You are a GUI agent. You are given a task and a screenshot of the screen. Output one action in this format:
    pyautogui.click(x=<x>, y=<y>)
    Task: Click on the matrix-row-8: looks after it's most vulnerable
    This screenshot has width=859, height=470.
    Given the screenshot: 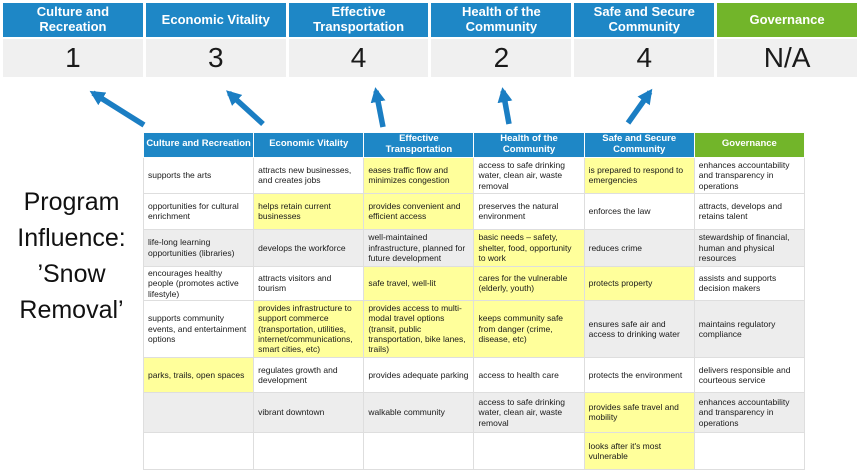 What is the action you would take?
    pyautogui.click(x=474, y=450)
    